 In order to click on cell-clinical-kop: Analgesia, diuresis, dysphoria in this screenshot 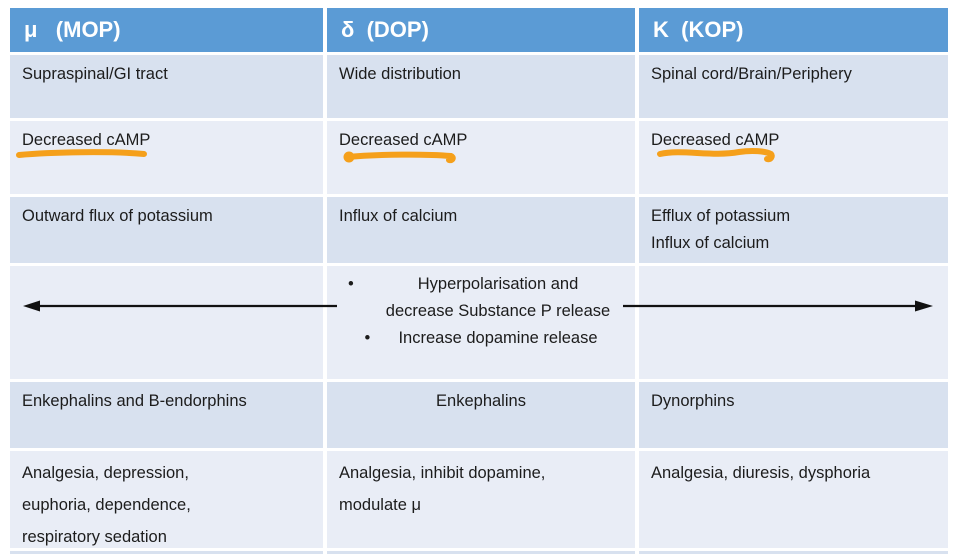, I will do `click(793, 499)`.